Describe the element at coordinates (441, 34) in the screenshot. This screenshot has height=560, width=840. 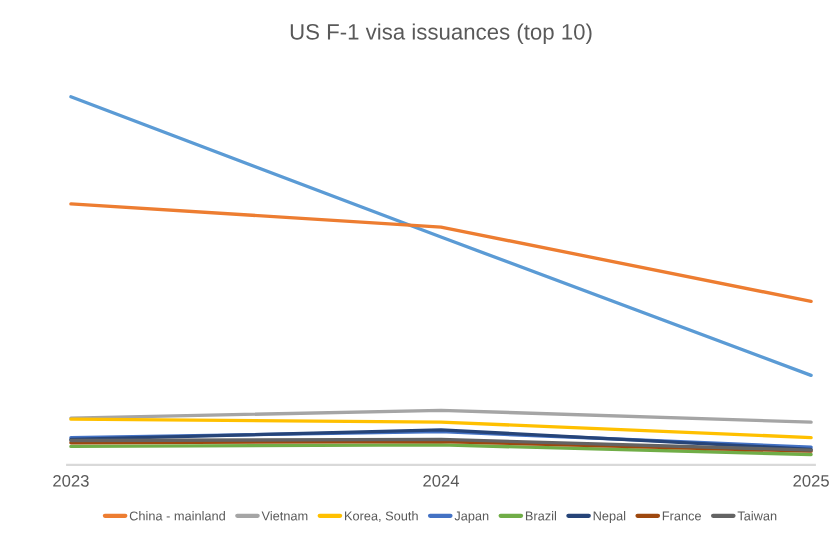
I see `chart-title: US F-1 visa issuances (top 10)` at that location.